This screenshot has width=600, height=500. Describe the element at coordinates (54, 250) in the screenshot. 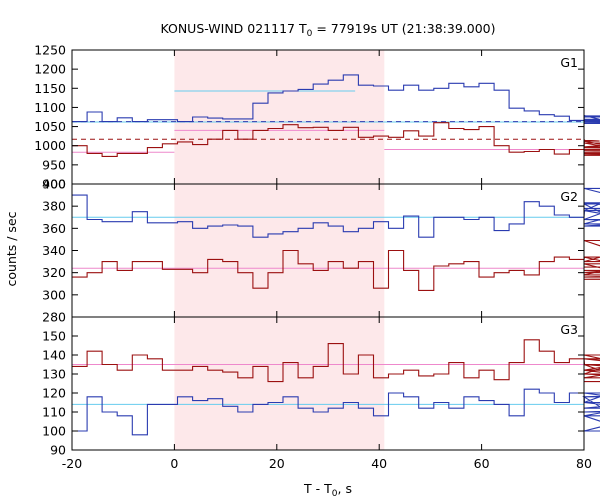

I see `y-tick-label: 340` at that location.